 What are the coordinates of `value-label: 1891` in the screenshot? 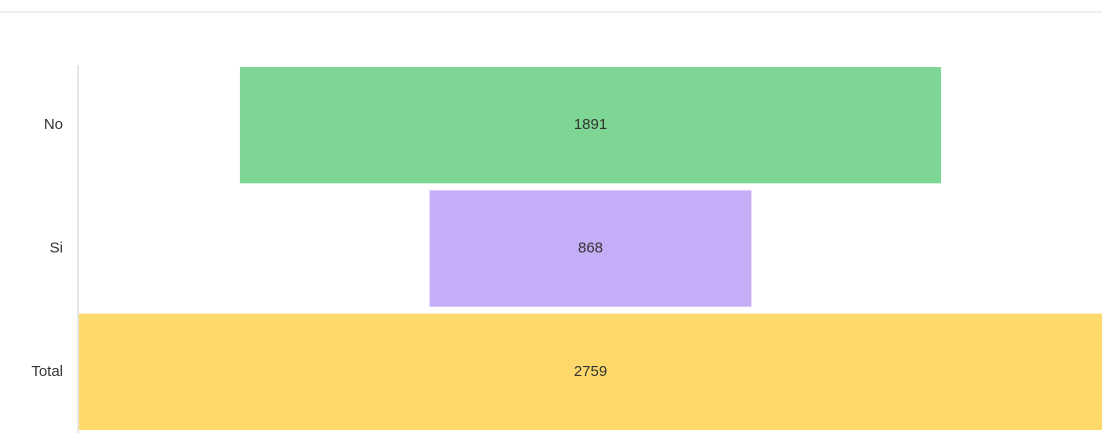 It's located at (590, 124).